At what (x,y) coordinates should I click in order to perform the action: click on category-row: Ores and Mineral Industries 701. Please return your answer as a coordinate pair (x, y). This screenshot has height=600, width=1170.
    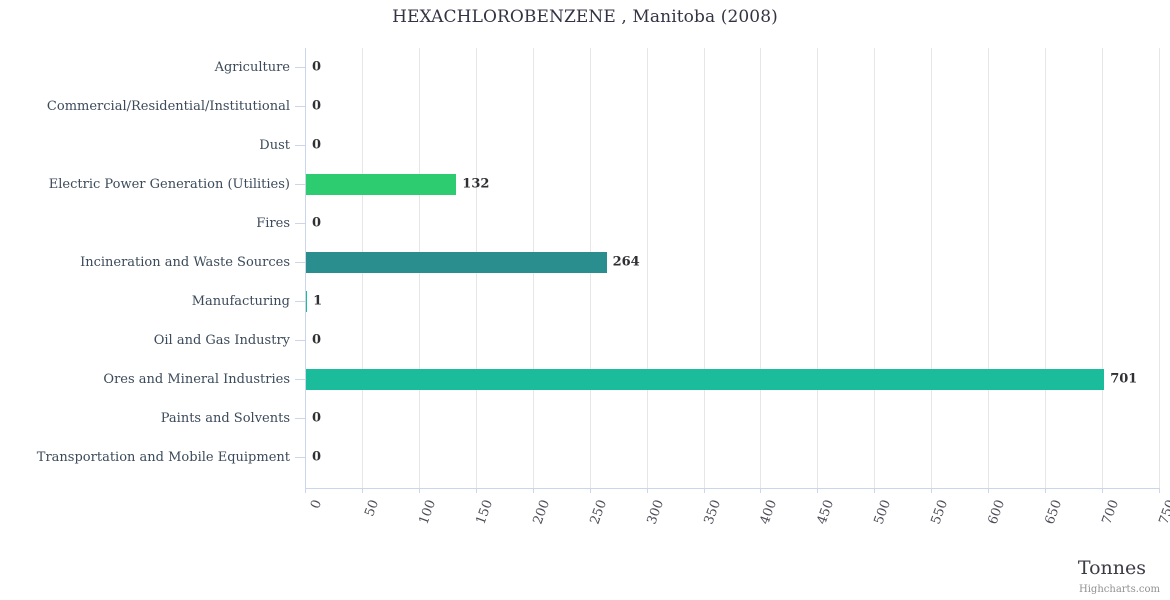
    Looking at the image, I should click on (585, 379).